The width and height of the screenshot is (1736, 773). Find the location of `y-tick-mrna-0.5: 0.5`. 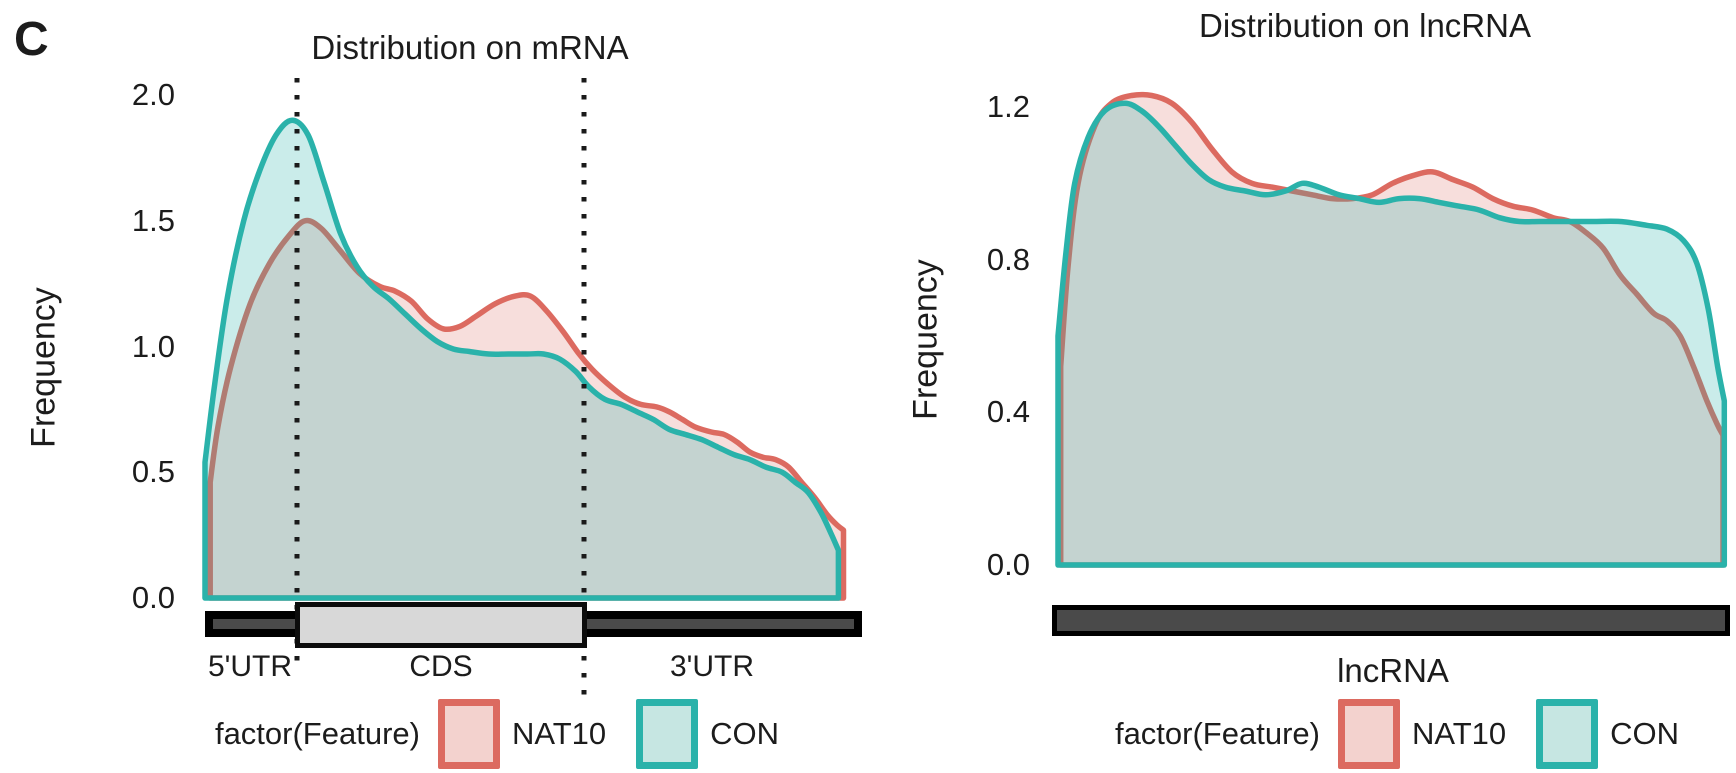

y-tick-mrna-0.5: 0.5 is located at coordinates (153, 472).